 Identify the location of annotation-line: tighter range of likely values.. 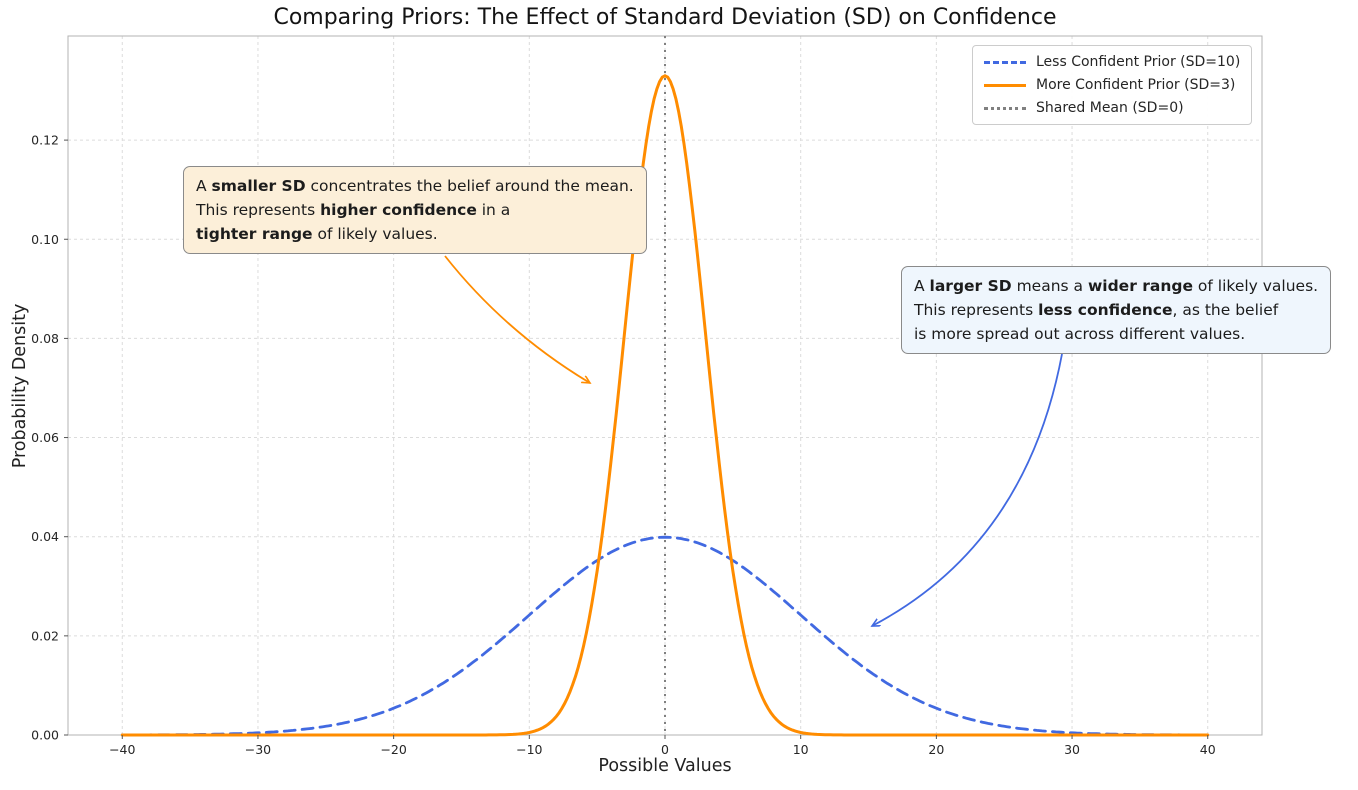
(317, 234).